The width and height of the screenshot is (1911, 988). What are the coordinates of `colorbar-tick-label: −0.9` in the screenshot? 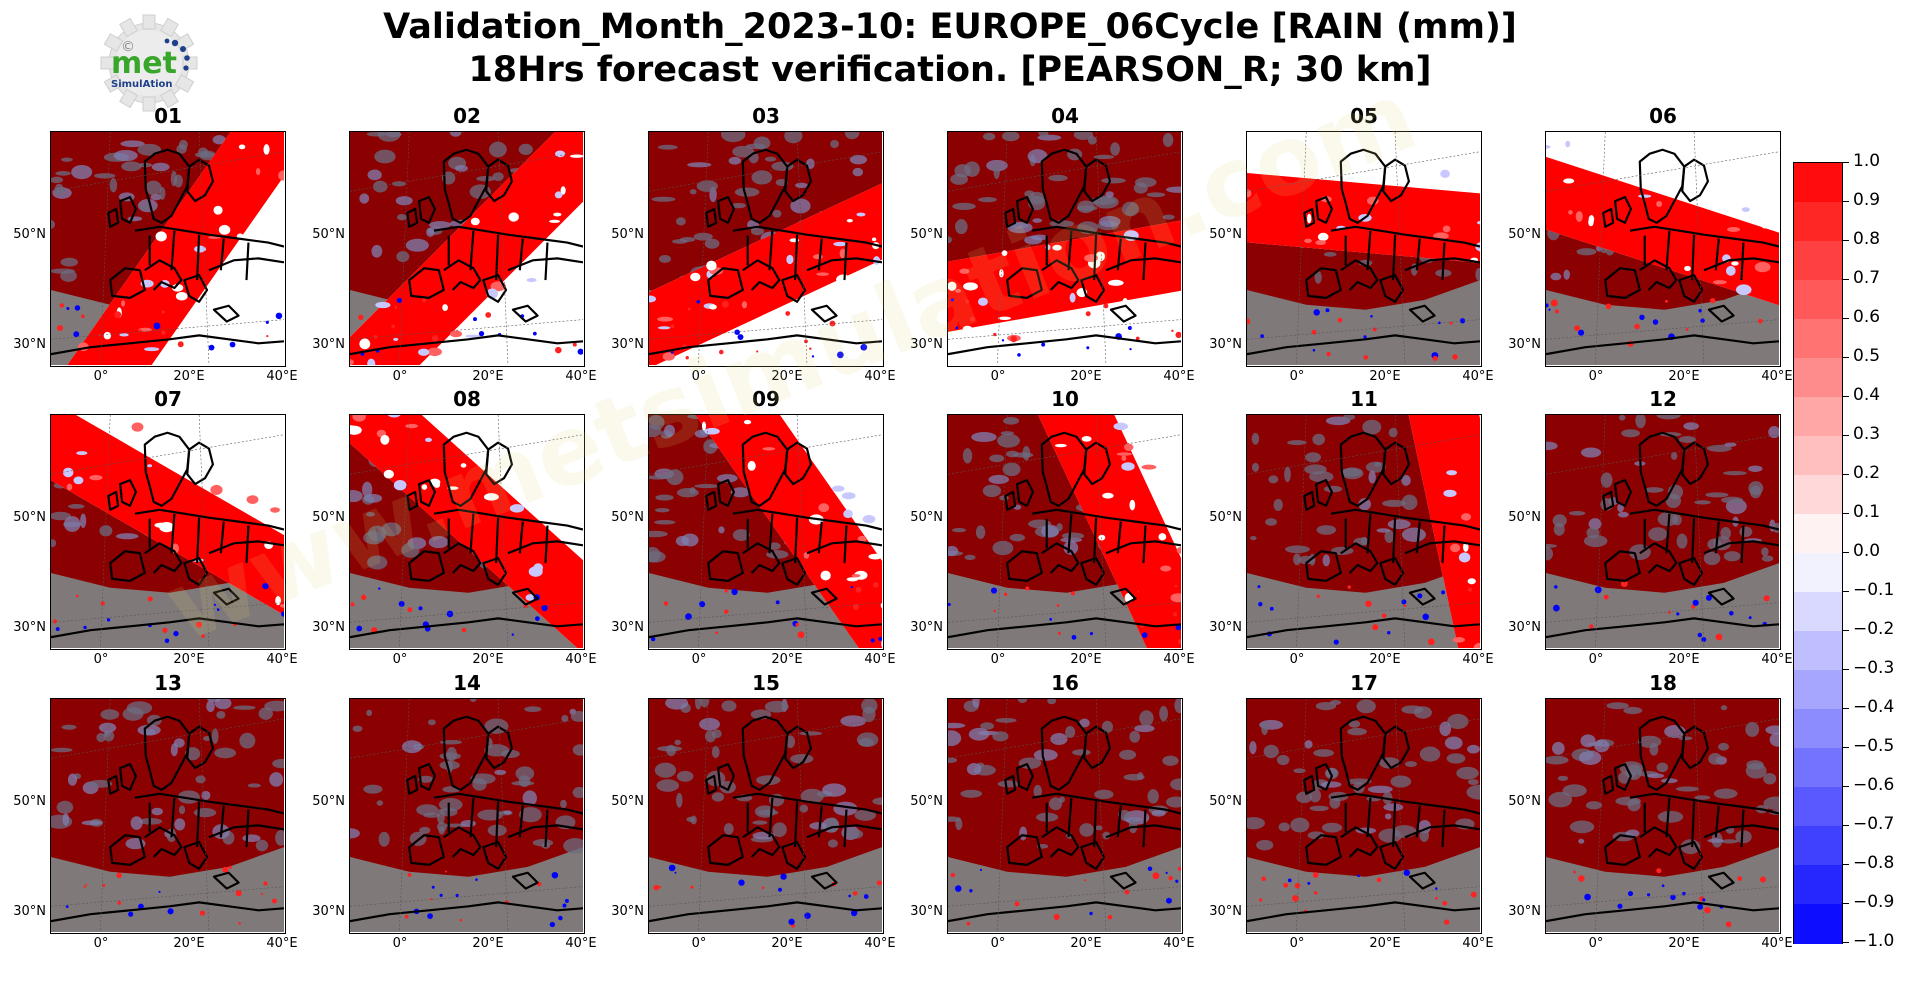 It's located at (1874, 902).